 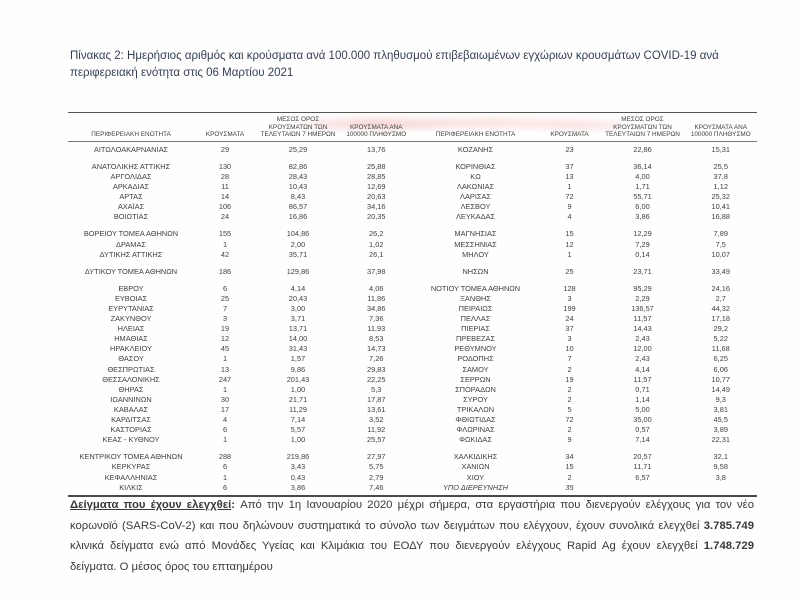 I want to click on cell-per100k: 5,3, so click(x=376, y=389).